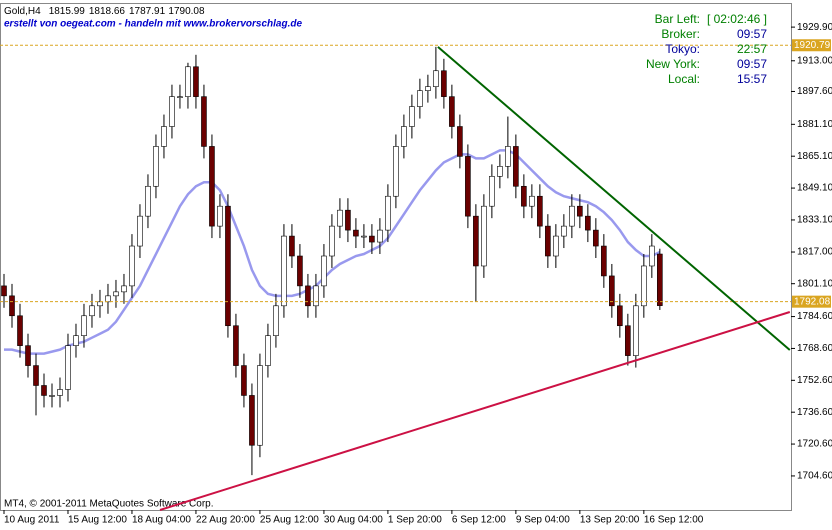 The height and width of the screenshot is (530, 832). I want to click on y-tick-label: 1736.60, so click(814, 412).